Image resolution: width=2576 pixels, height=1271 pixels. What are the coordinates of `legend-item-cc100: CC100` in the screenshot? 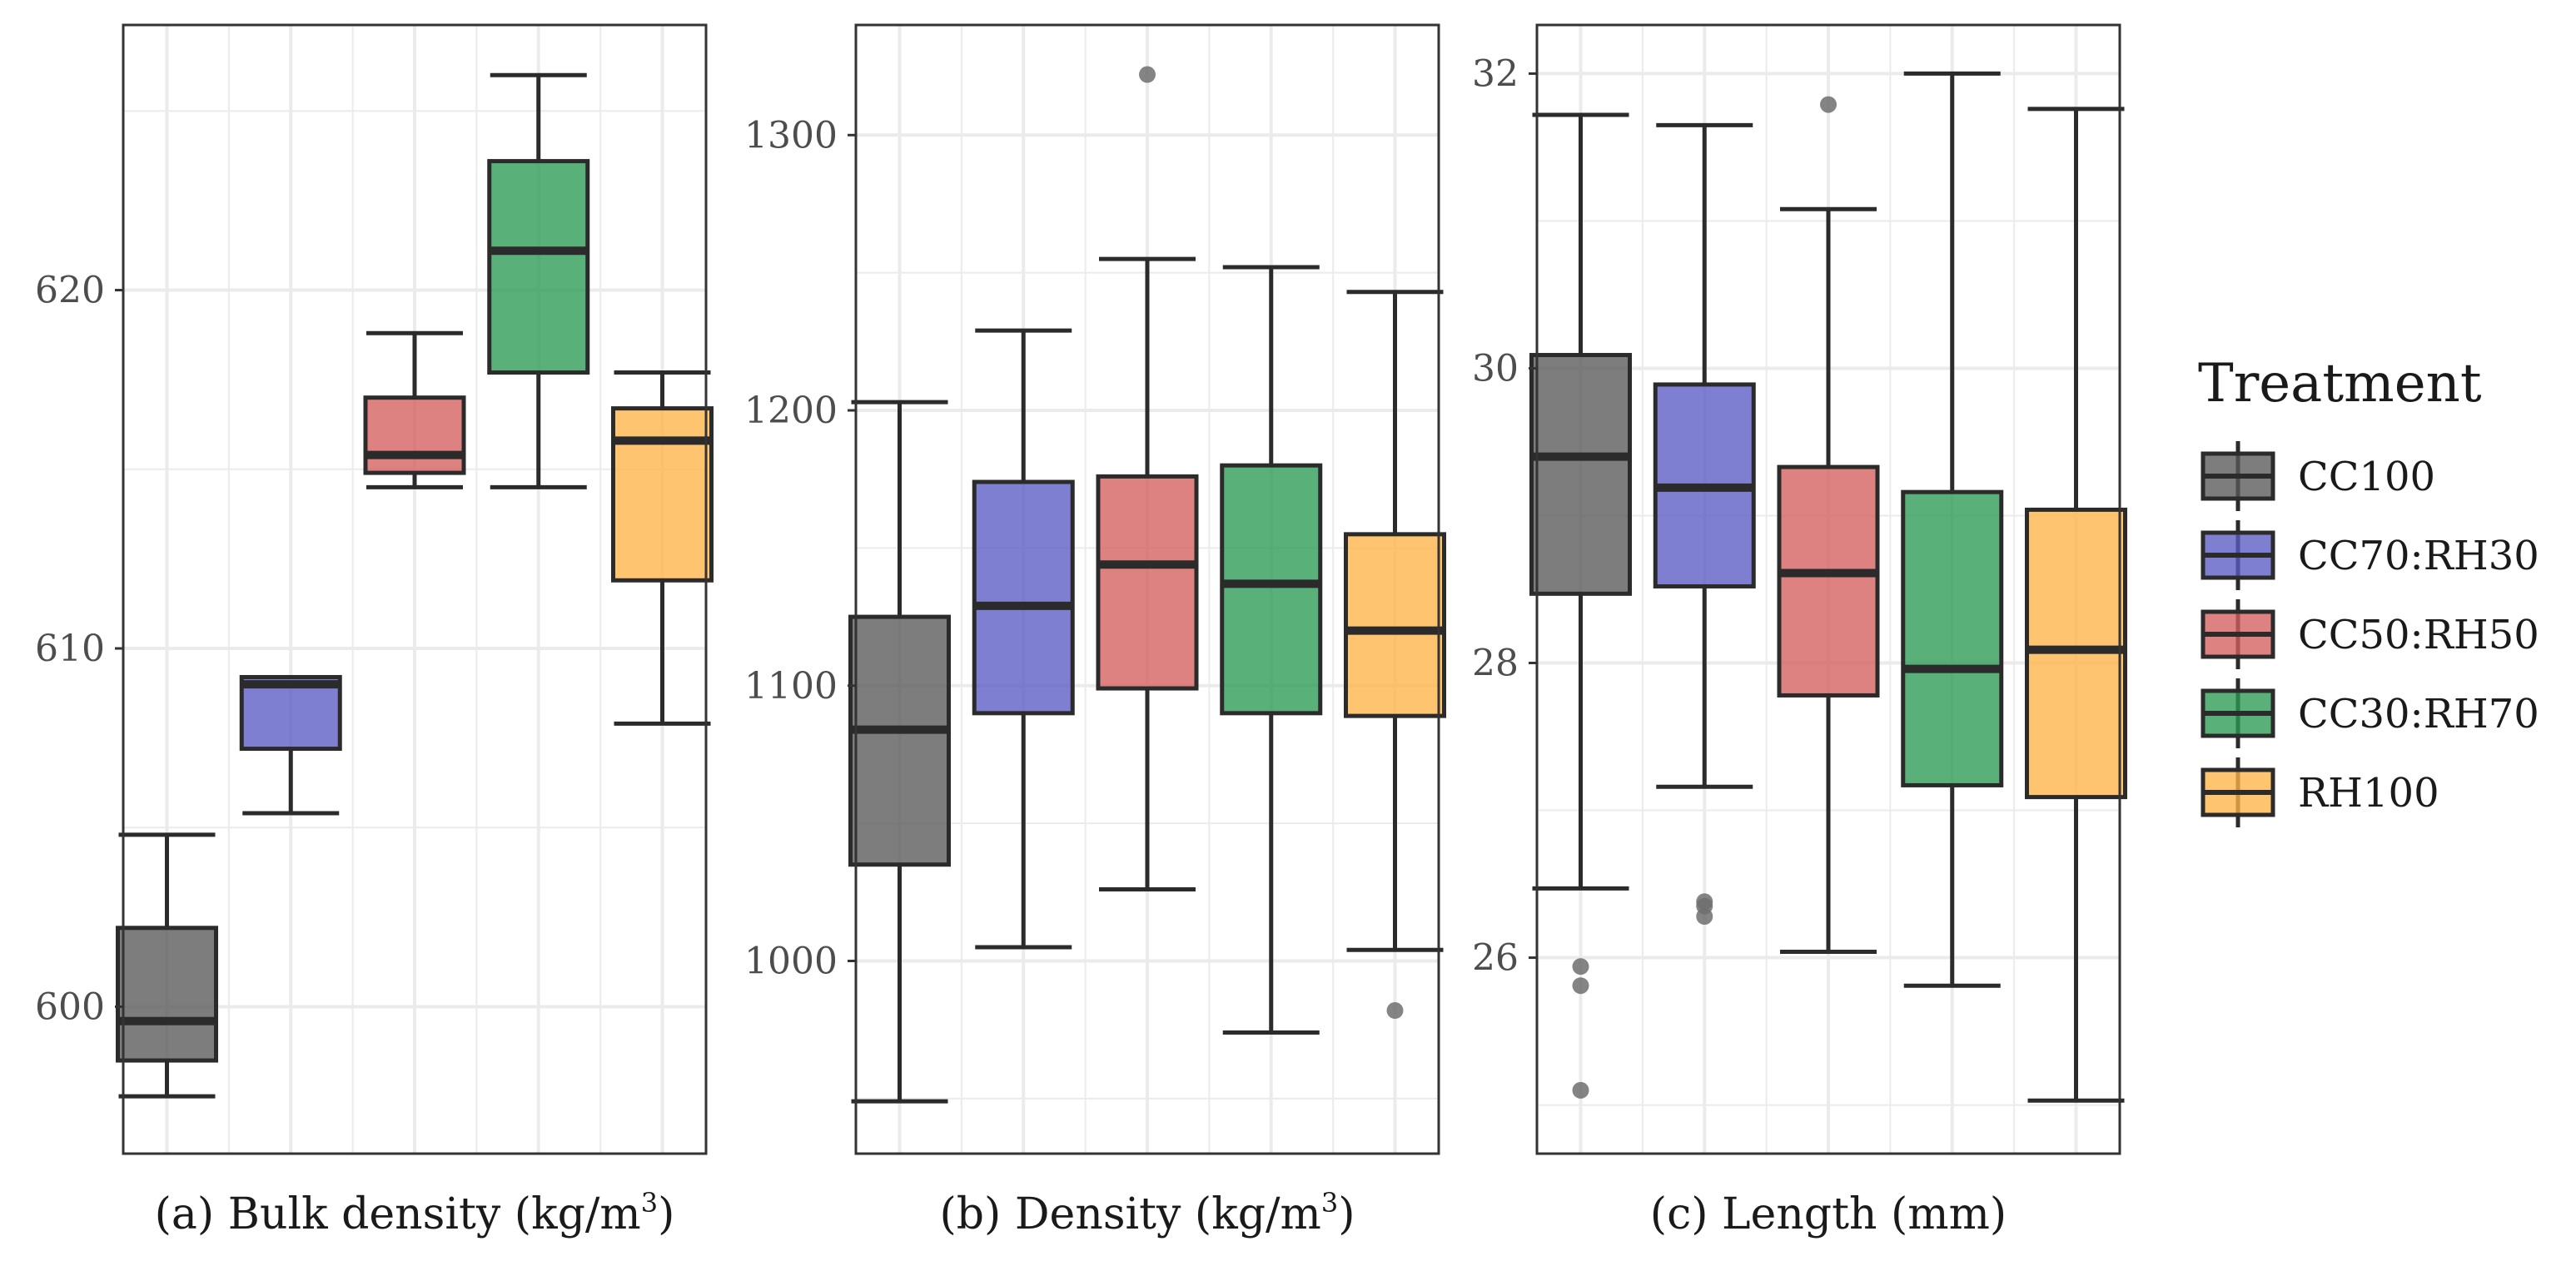 It's located at (2318, 476).